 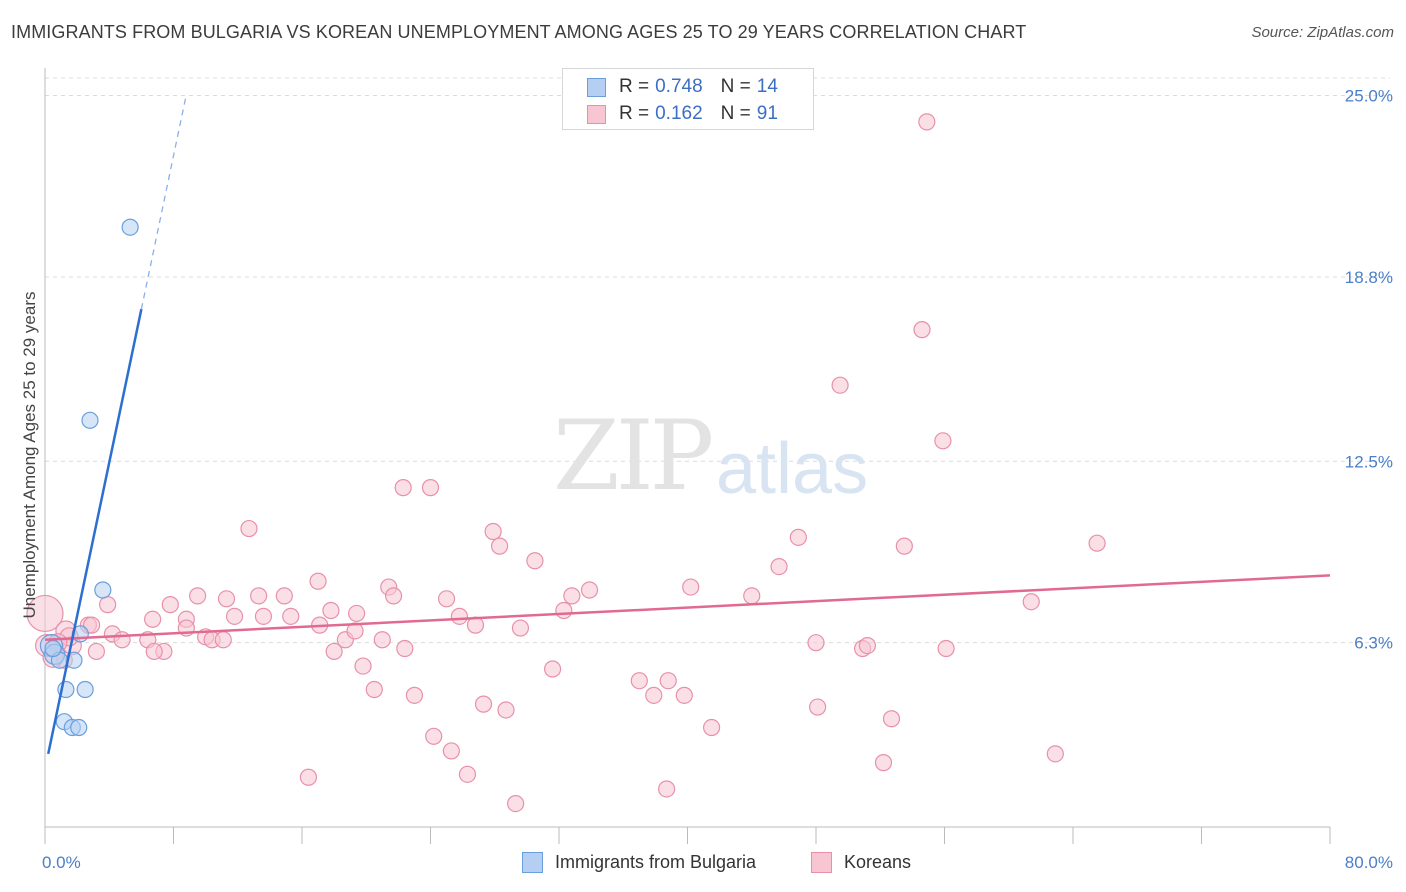 I want to click on legend-row-bulgaria: R = 0.748 N = 14, so click(x=682, y=87).